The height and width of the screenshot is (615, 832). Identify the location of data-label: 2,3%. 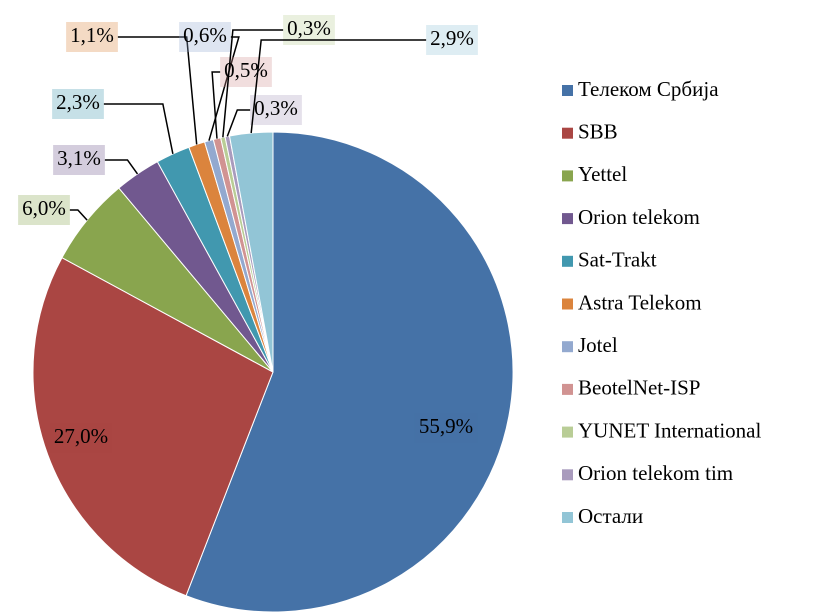
(78, 102).